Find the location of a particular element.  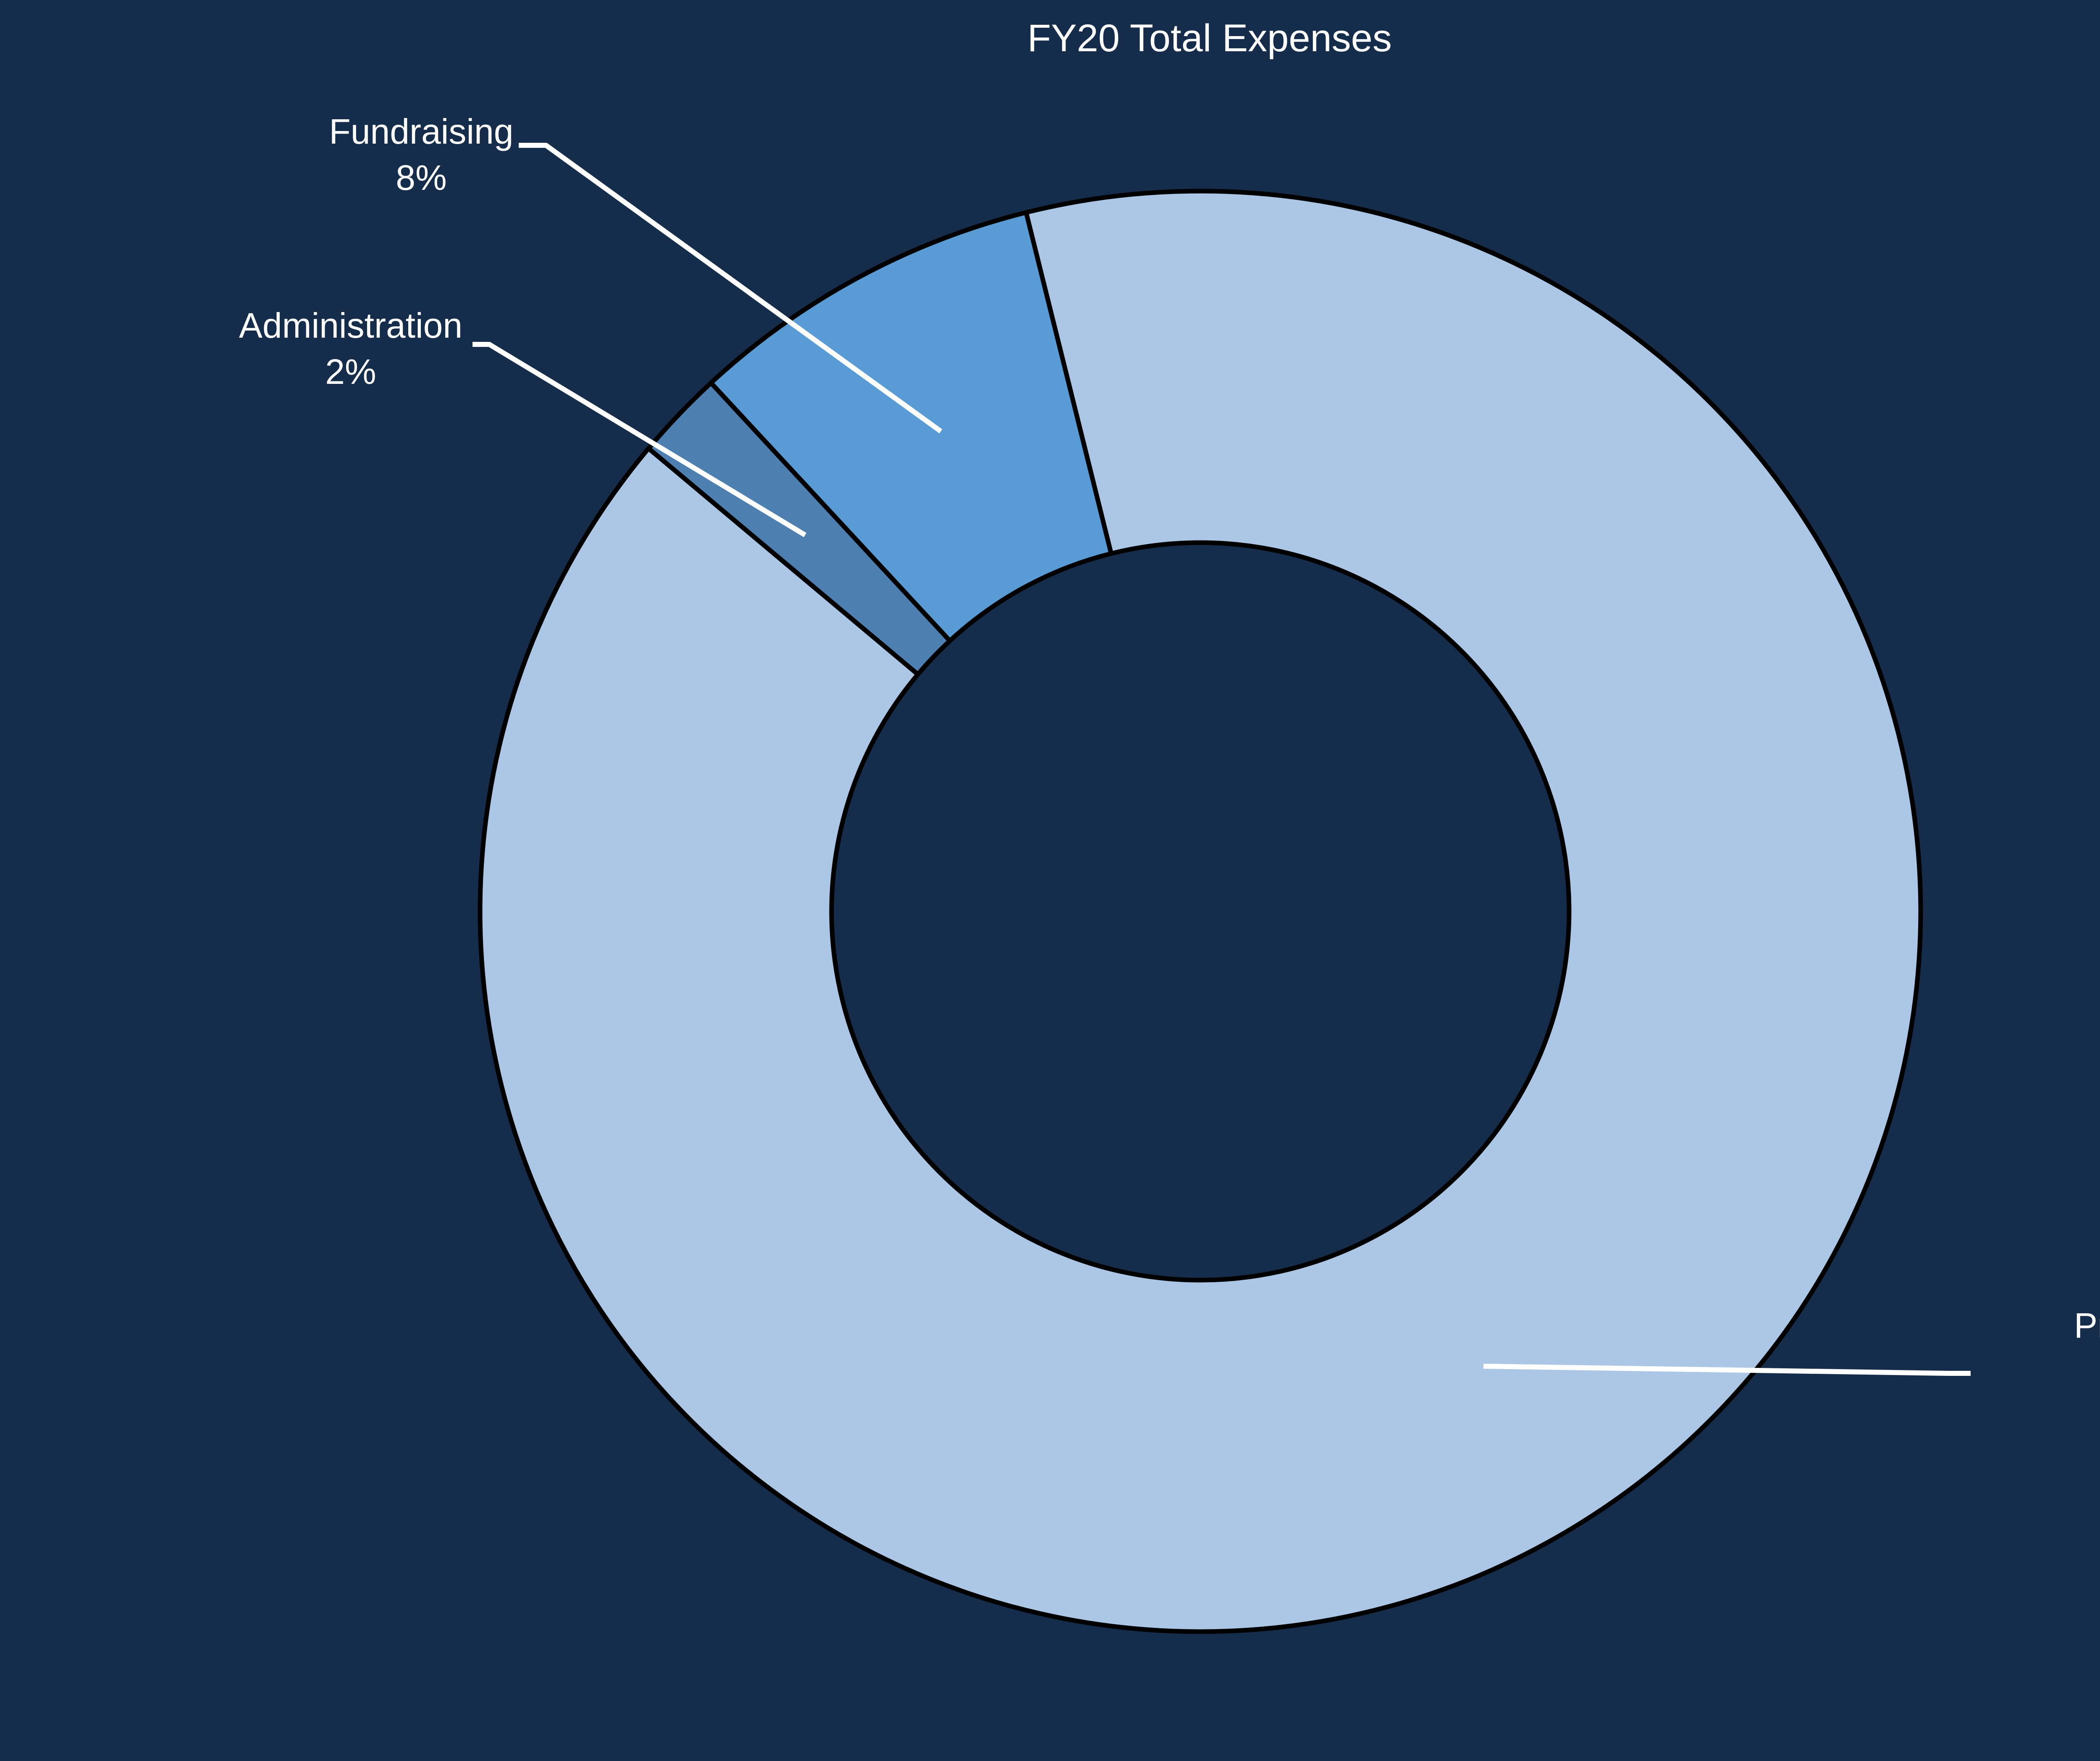

wedge-fundraising is located at coordinates (911, 426).